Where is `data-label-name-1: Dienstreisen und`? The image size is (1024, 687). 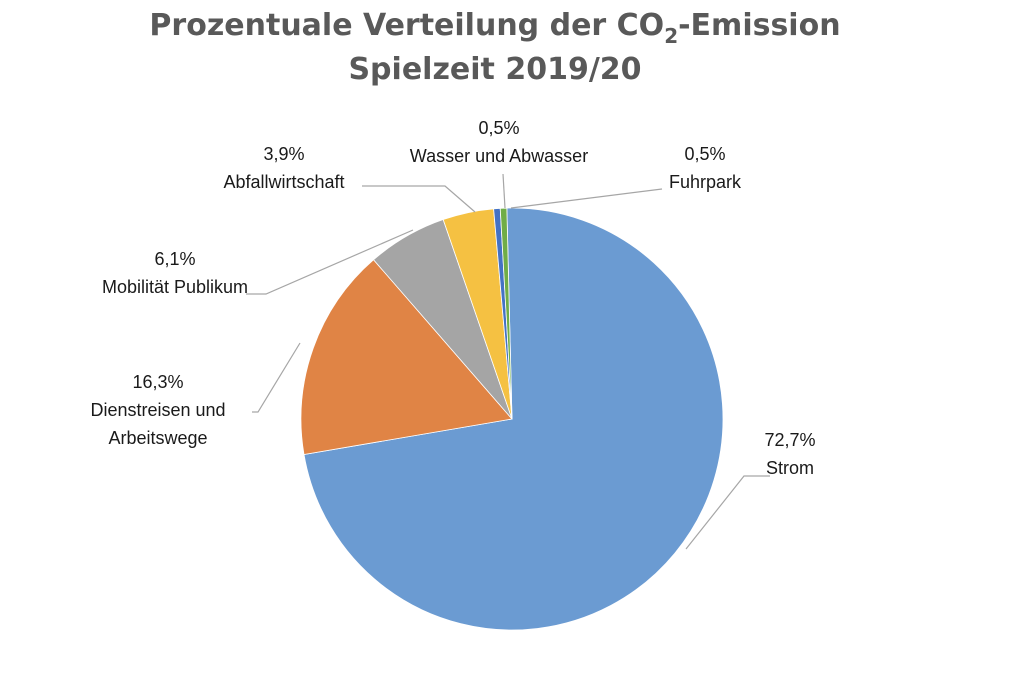
data-label-name-1: Dienstreisen und is located at coordinates (157, 410).